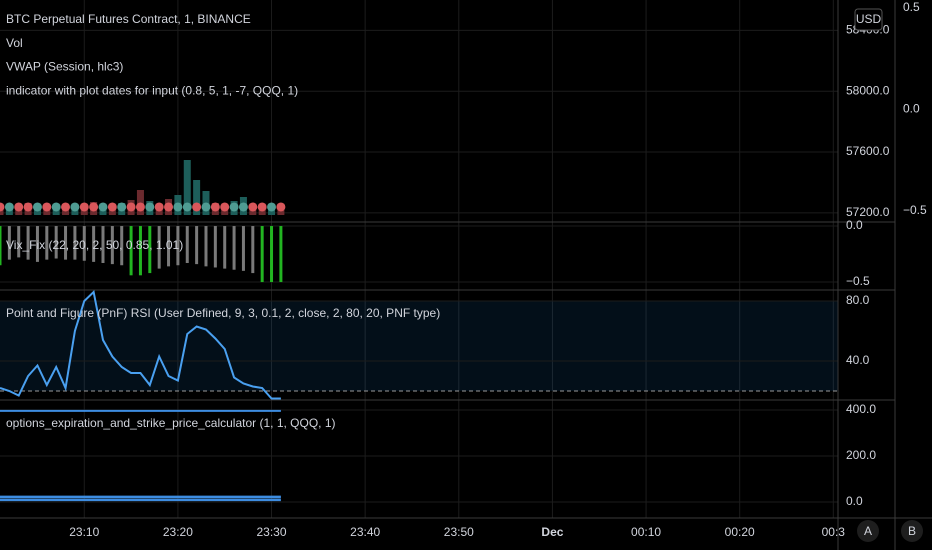 The image size is (932, 550). I want to click on line-series, so click(140, 345).